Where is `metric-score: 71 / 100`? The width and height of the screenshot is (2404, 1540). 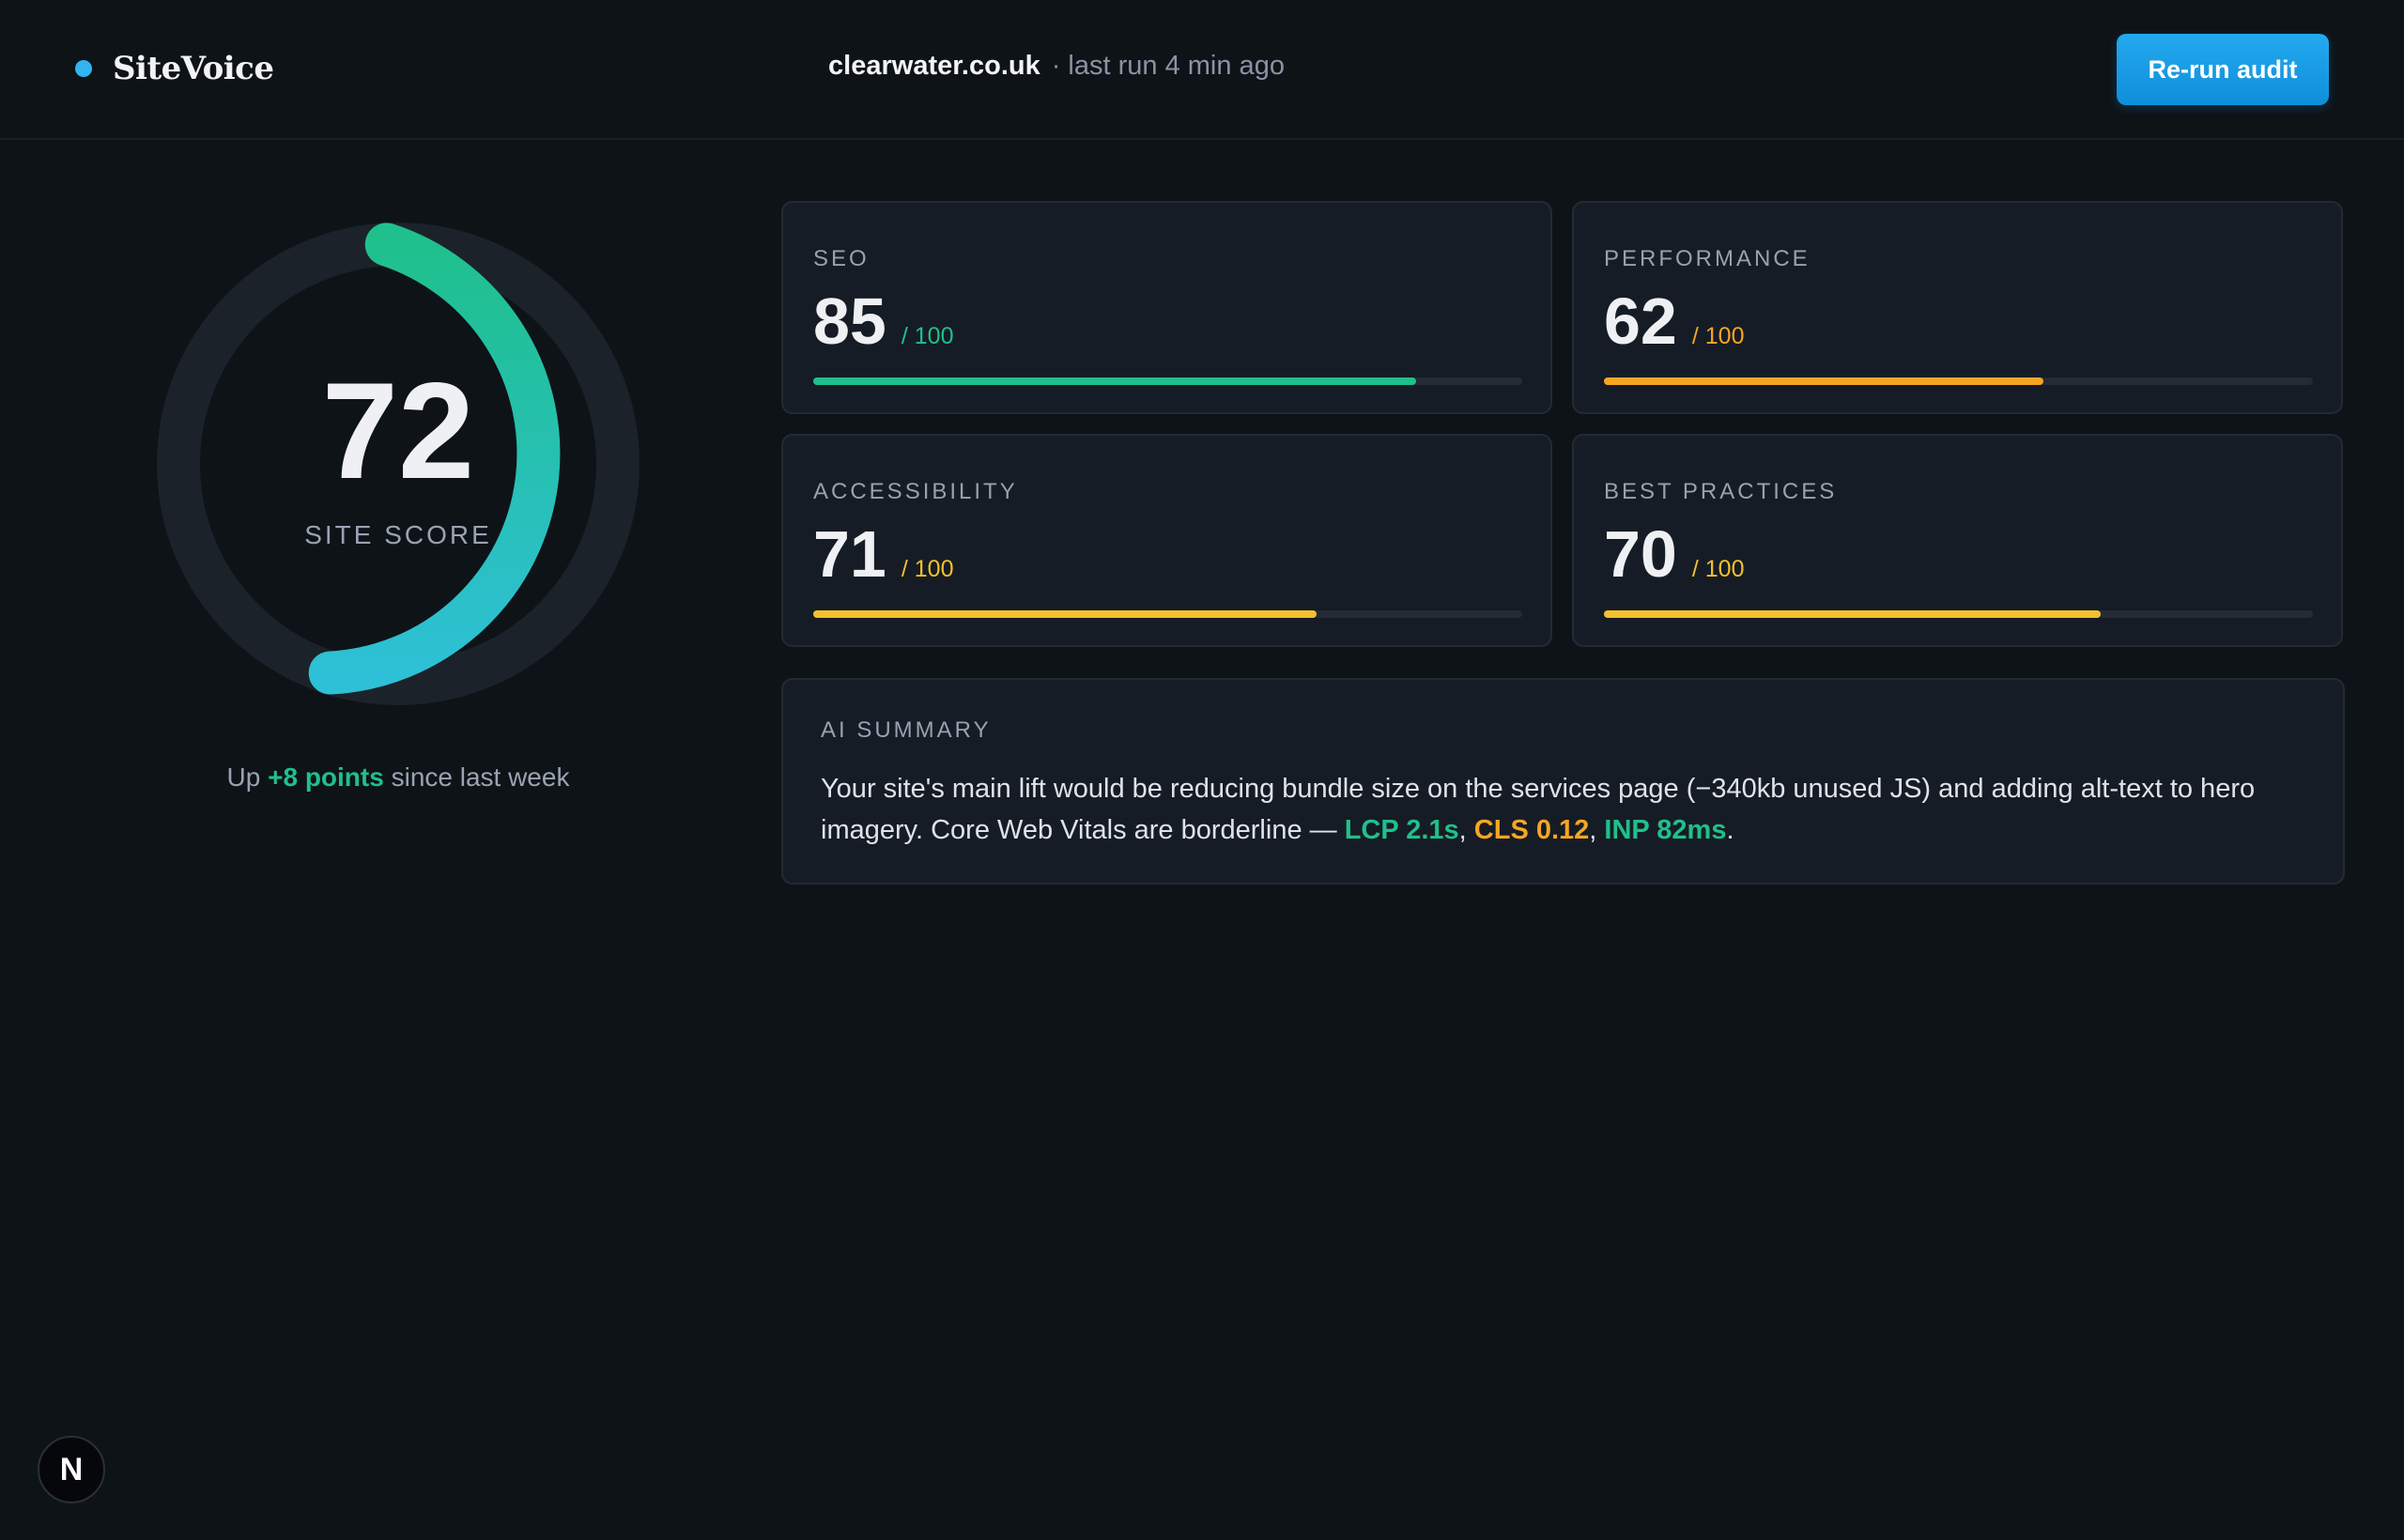 metric-score: 71 / 100 is located at coordinates (883, 554).